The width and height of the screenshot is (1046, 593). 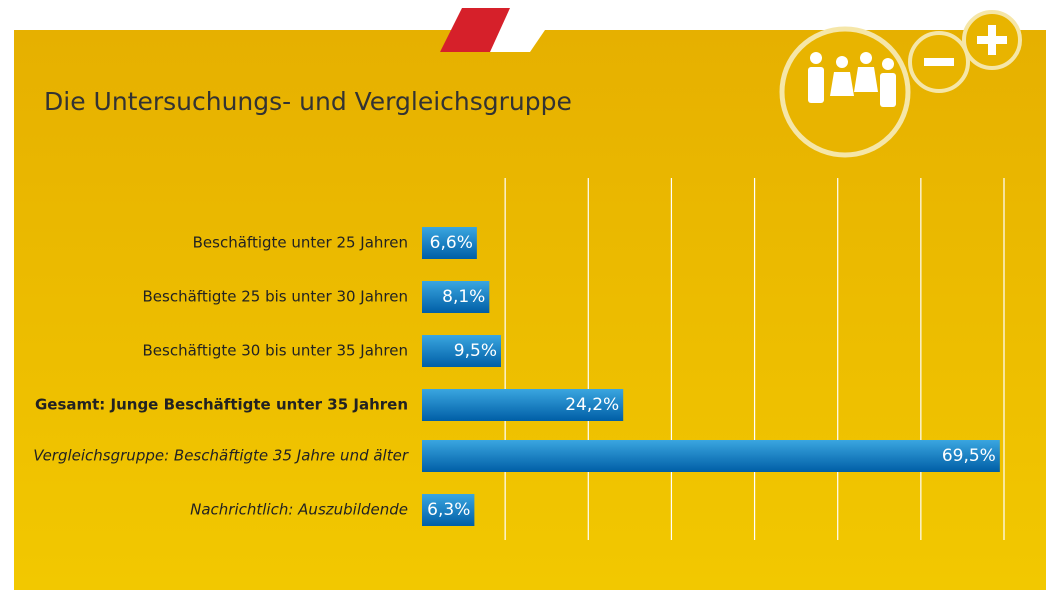 I want to click on value-label: 69,5%, so click(x=969, y=456).